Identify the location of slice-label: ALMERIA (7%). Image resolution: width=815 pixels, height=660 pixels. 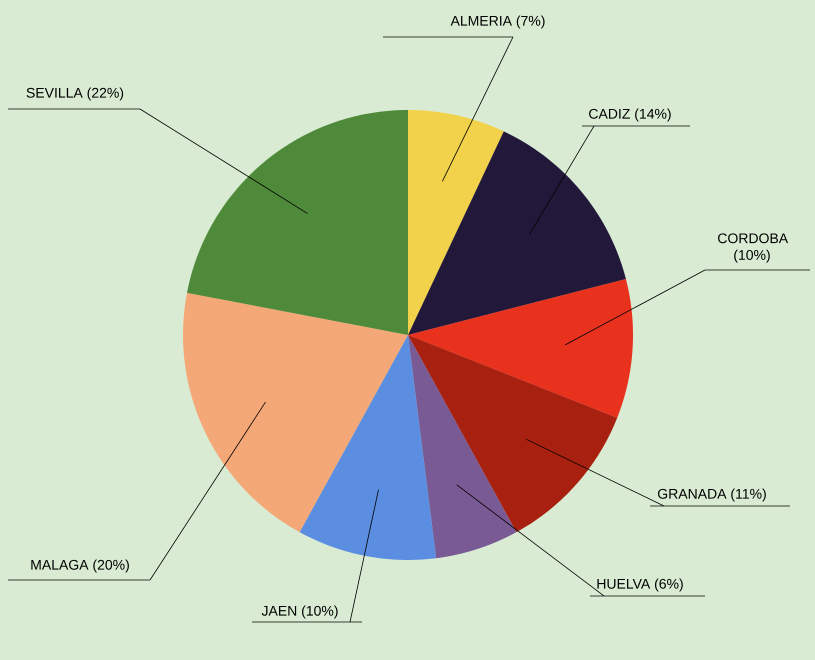
(497, 22).